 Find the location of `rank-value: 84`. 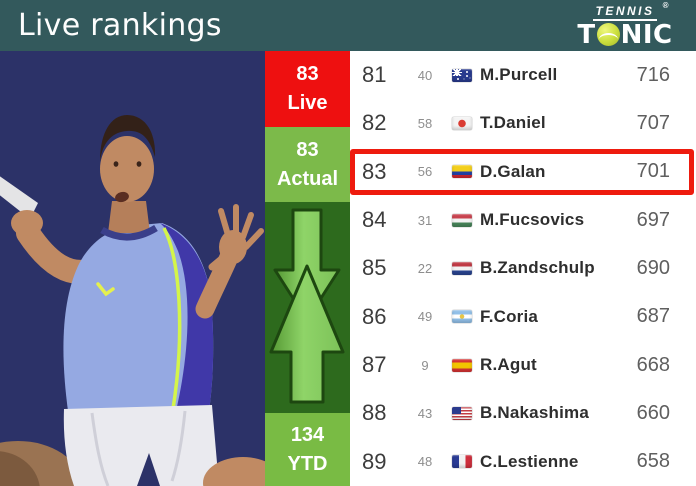

rank-value: 84 is located at coordinates (374, 220).